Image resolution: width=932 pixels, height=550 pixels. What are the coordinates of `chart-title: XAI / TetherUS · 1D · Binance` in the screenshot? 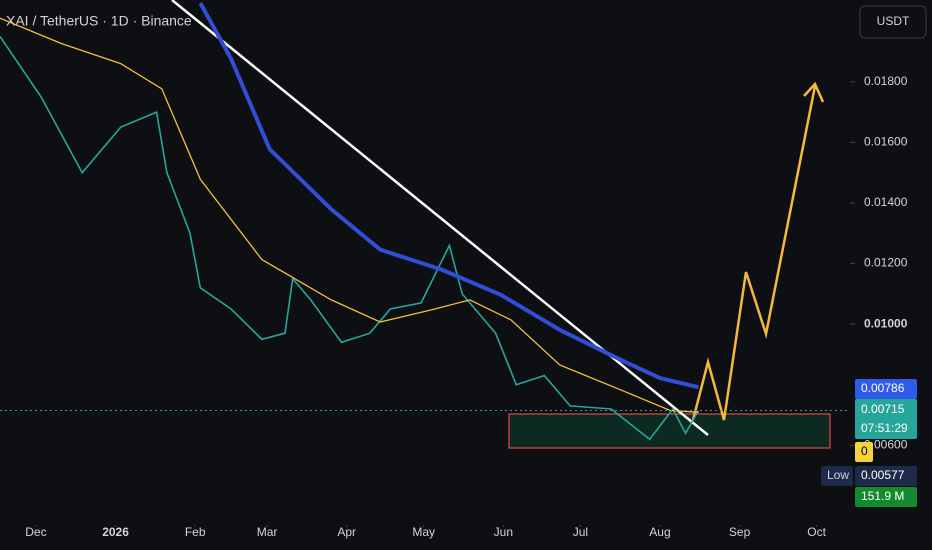 It's located at (99, 21).